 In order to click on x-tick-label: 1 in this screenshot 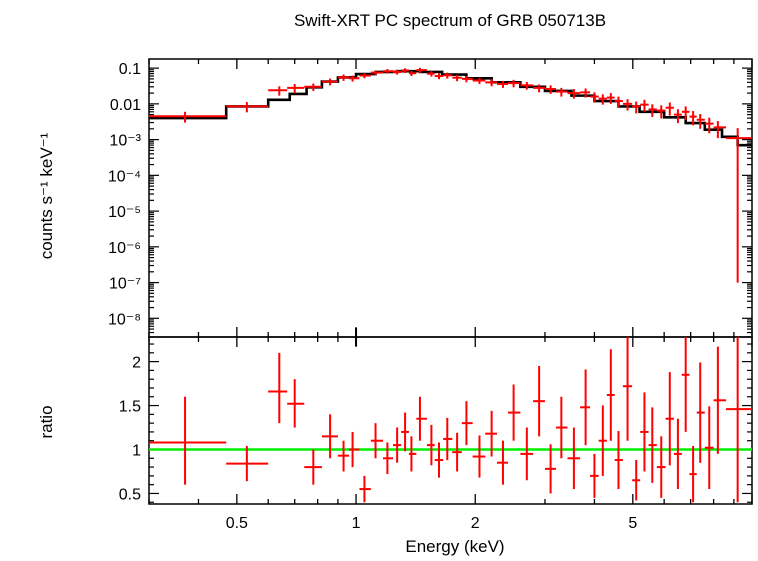, I will do `click(356, 523)`.